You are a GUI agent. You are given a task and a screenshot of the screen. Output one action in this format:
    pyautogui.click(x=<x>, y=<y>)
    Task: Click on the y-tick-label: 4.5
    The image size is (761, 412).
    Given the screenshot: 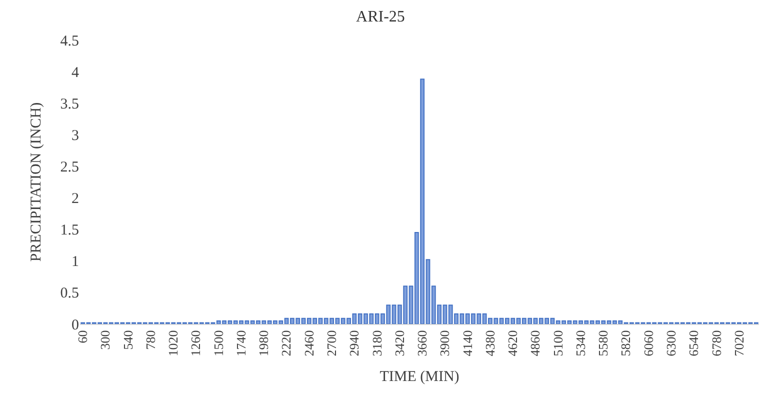 What is the action you would take?
    pyautogui.click(x=69, y=41)
    